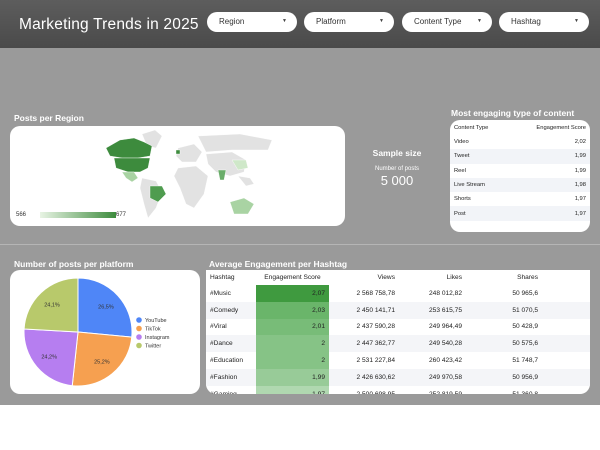  Describe the element at coordinates (153, 347) in the screenshot. I see `legend-item-twitter: Twitter` at that location.